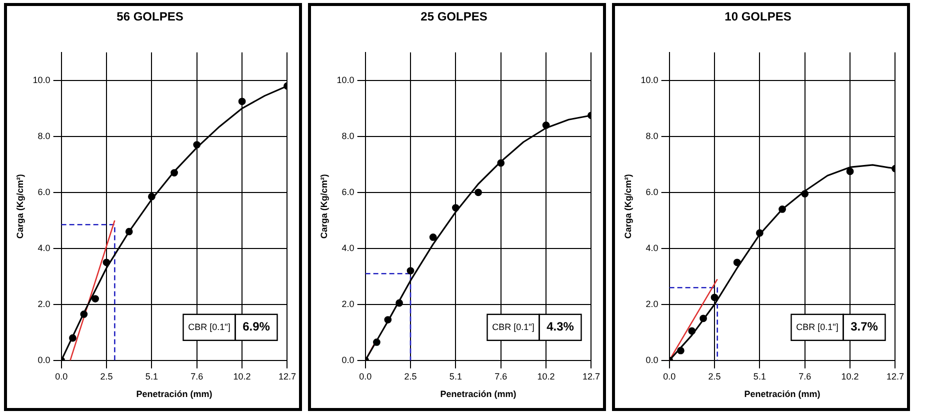 The image size is (930, 420). Describe the element at coordinates (454, 17) in the screenshot. I see `chart-title: 25 GOLPES` at that location.